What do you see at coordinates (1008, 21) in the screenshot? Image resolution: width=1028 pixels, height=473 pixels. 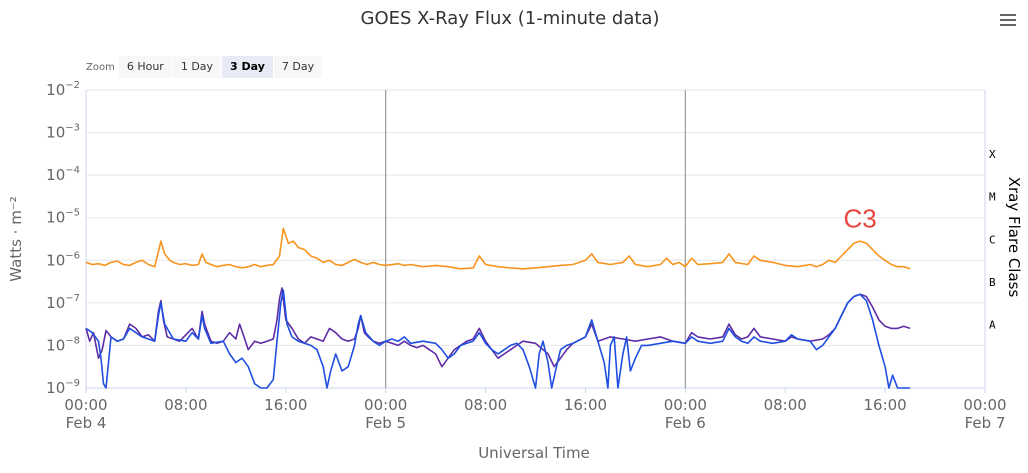 I see `context-menu-icon` at bounding box center [1008, 21].